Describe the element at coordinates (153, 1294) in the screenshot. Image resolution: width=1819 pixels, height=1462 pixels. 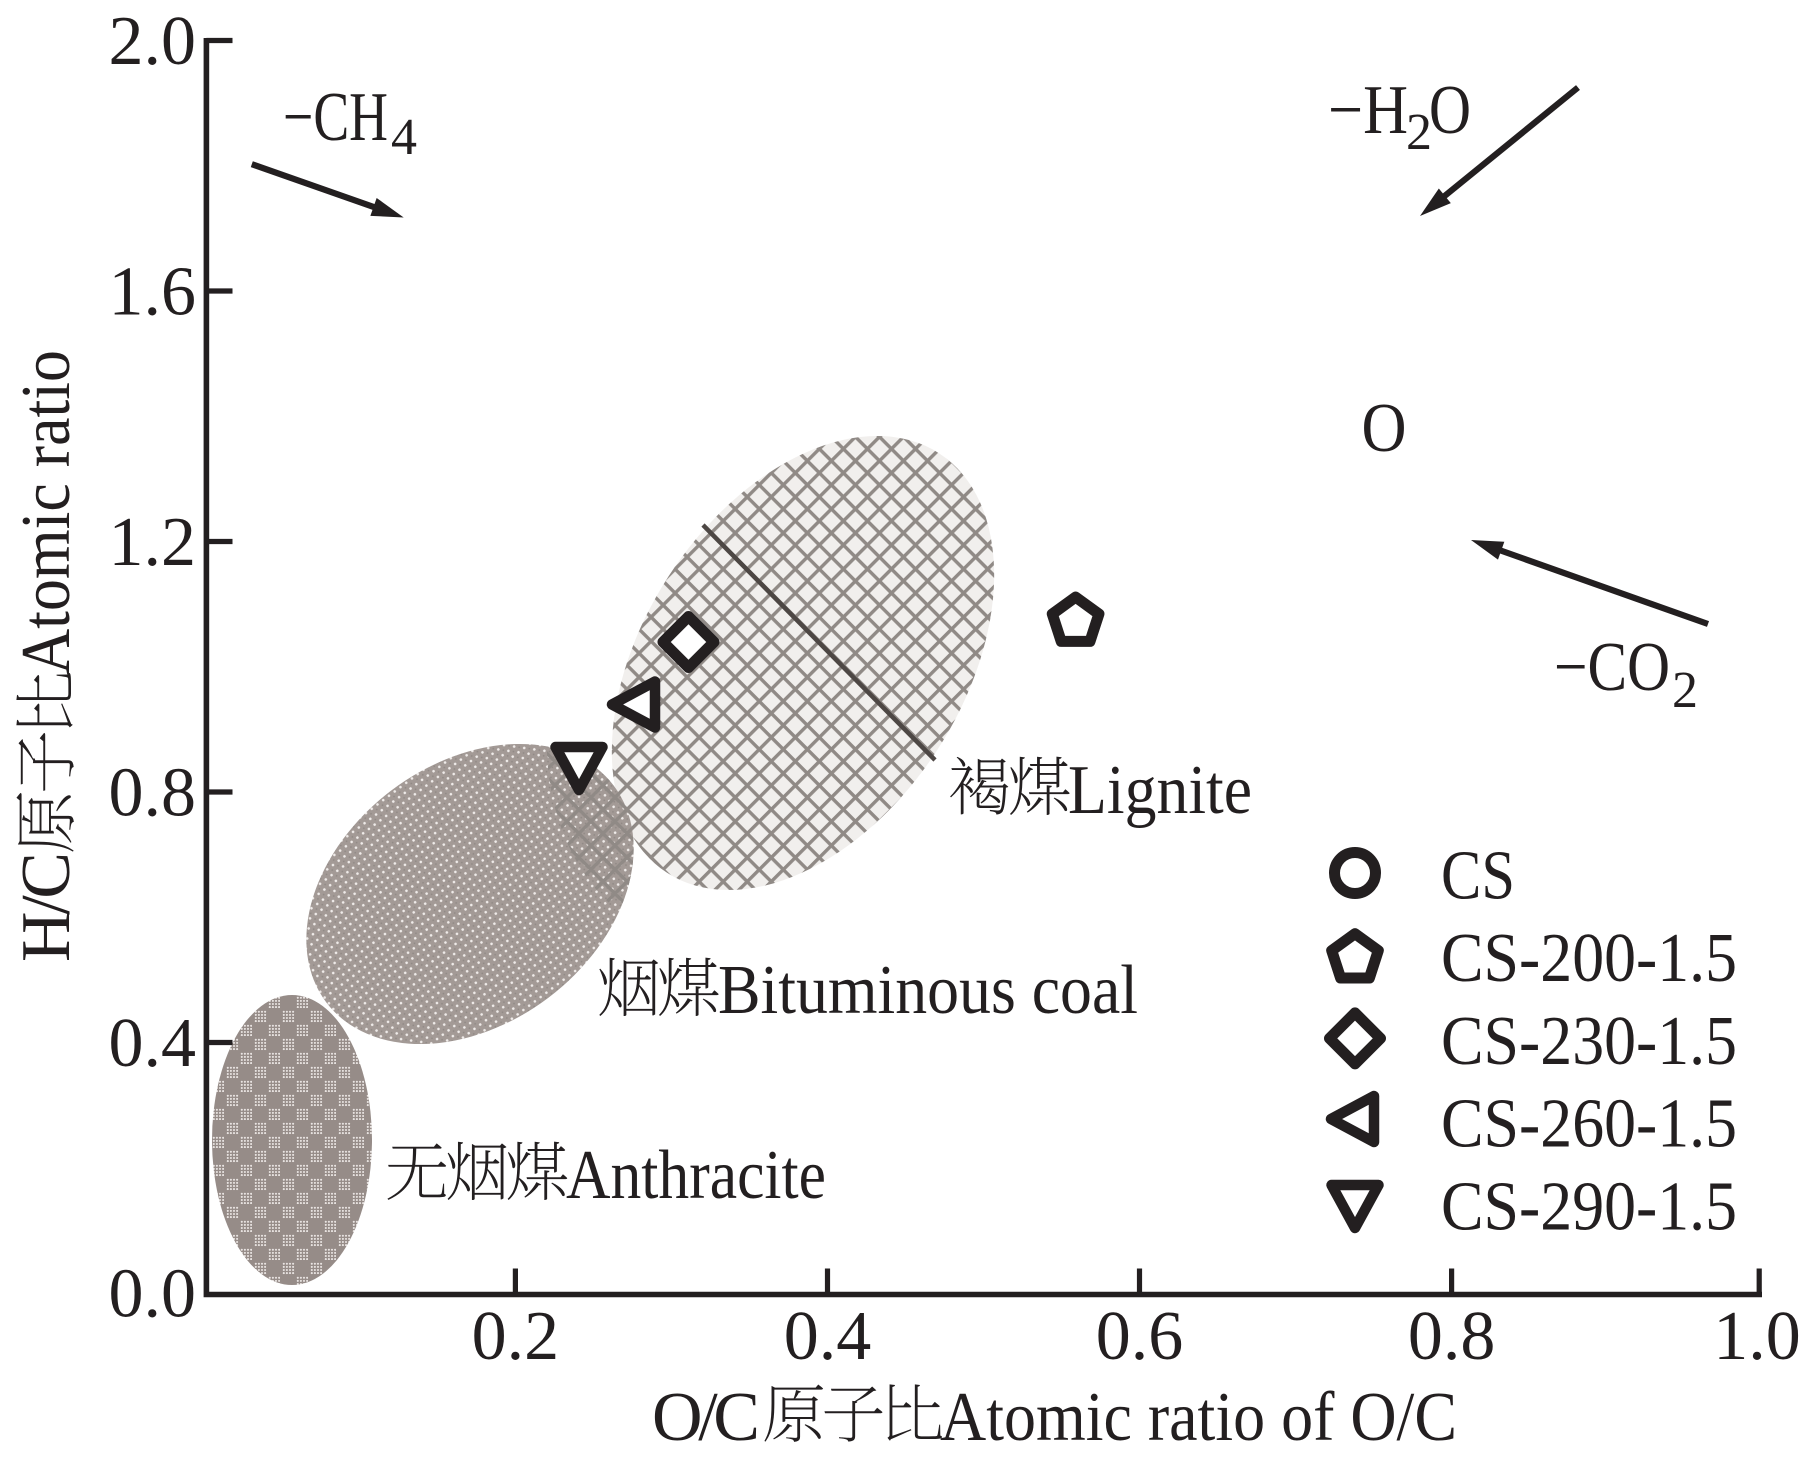
I see `svg-text: 0.0` at that location.